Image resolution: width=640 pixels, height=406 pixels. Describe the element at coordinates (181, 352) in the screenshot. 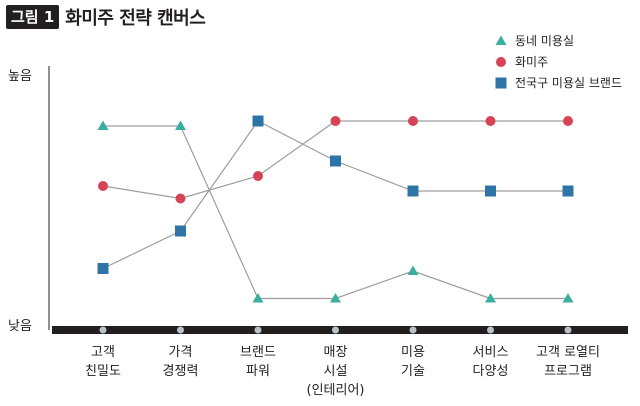

I see `x-tick-label: 가격` at that location.